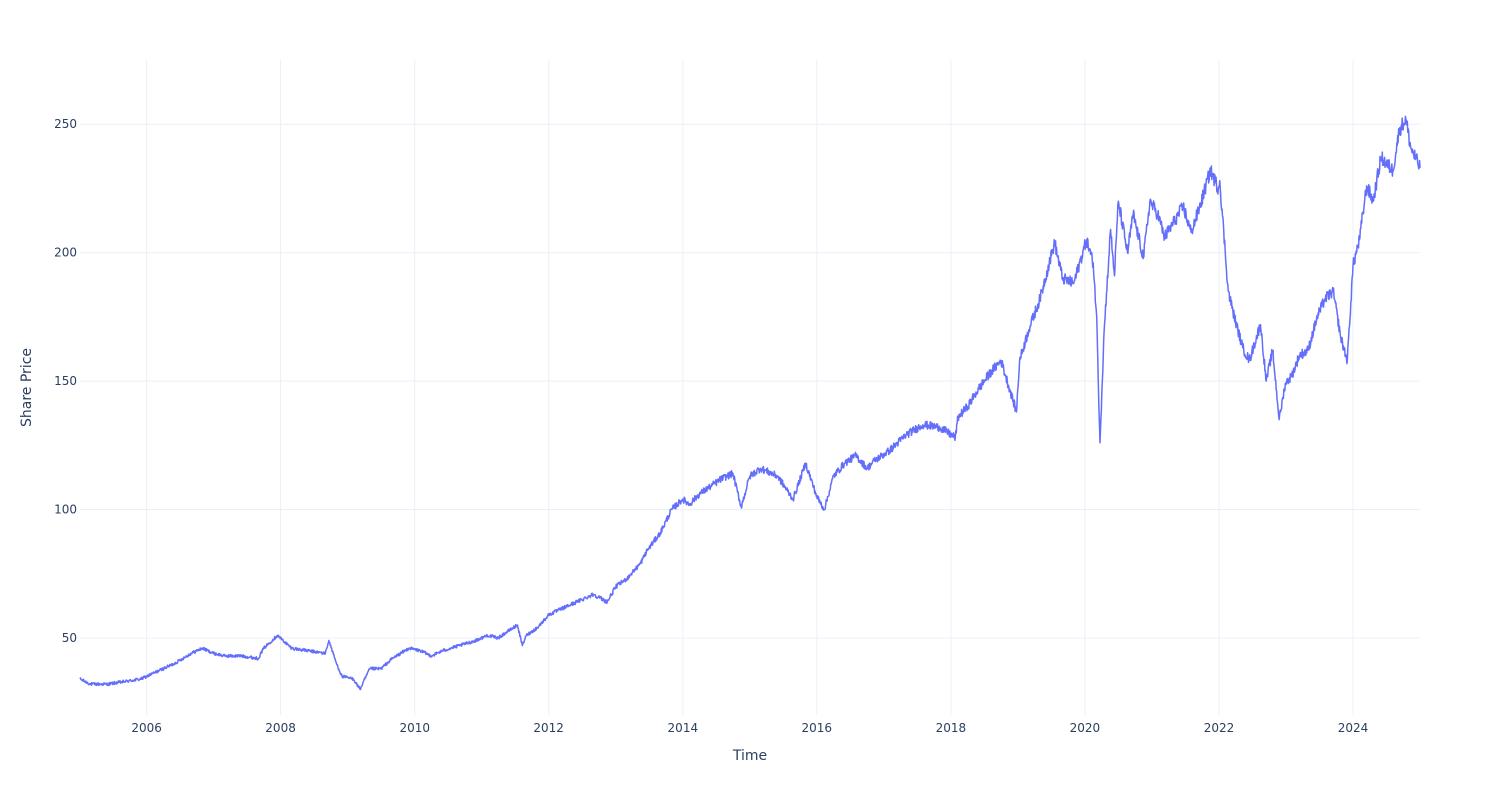  Describe the element at coordinates (65, 510) in the screenshot. I see `y-tick-label: 100` at that location.